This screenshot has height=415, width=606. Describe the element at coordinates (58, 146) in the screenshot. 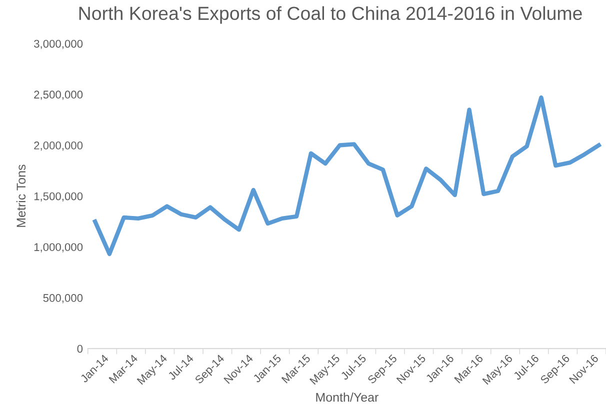

I see `y-tick-label: 2,000,000` at that location.